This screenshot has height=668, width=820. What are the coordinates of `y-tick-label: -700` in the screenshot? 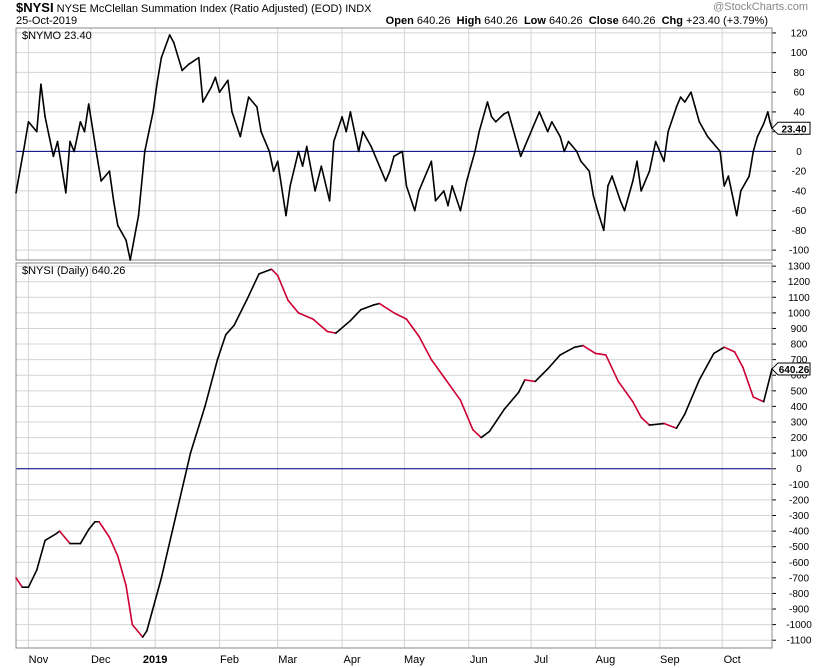 It's located at (799, 578).